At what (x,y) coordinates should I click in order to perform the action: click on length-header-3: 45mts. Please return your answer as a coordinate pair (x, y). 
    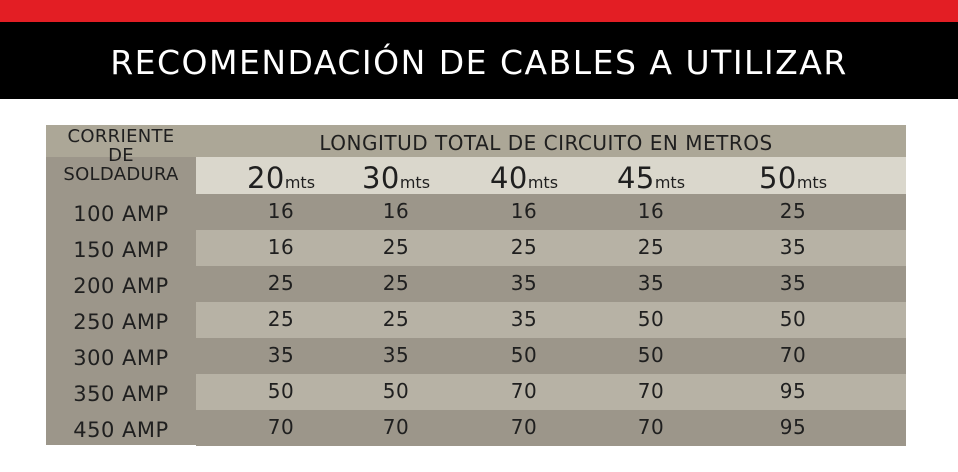
    Looking at the image, I should click on (651, 177).